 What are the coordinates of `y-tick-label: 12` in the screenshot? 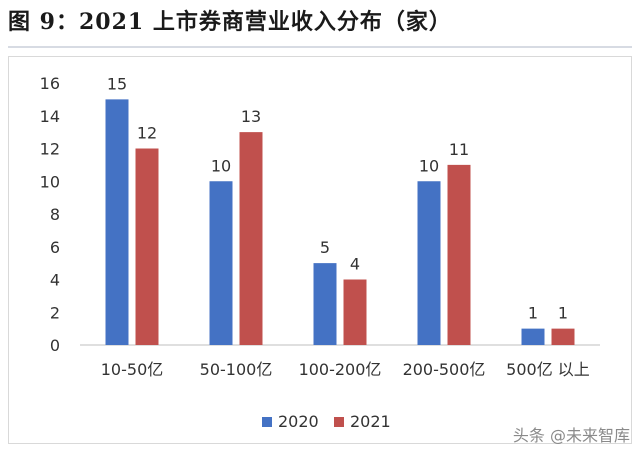 It's located at (50, 149).